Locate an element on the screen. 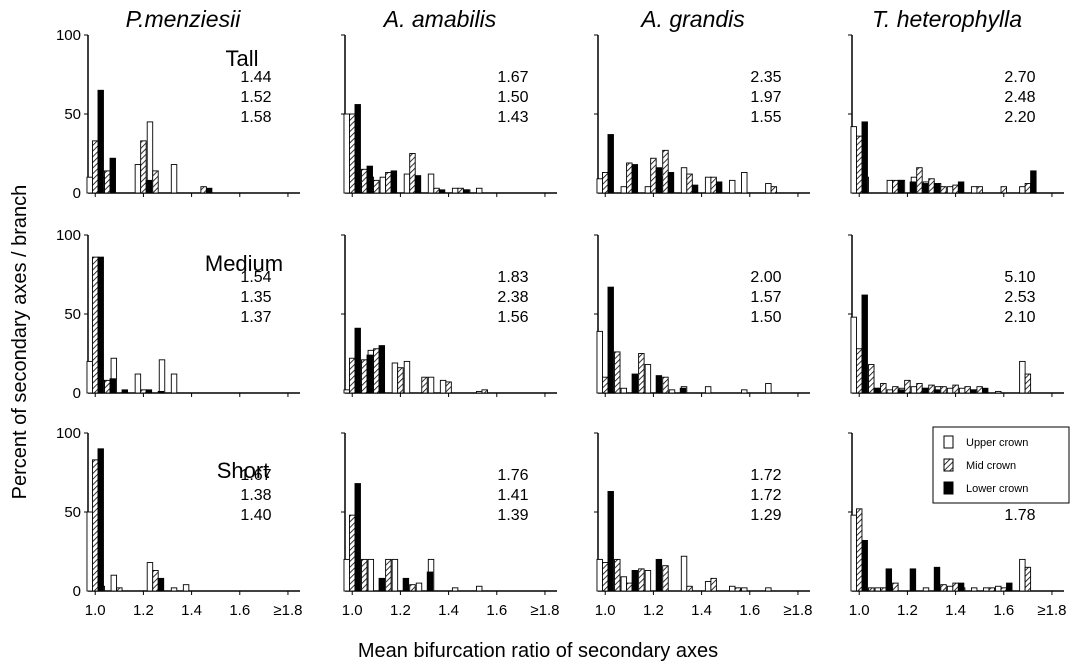  ratio-value: 1.50 is located at coordinates (512, 97).